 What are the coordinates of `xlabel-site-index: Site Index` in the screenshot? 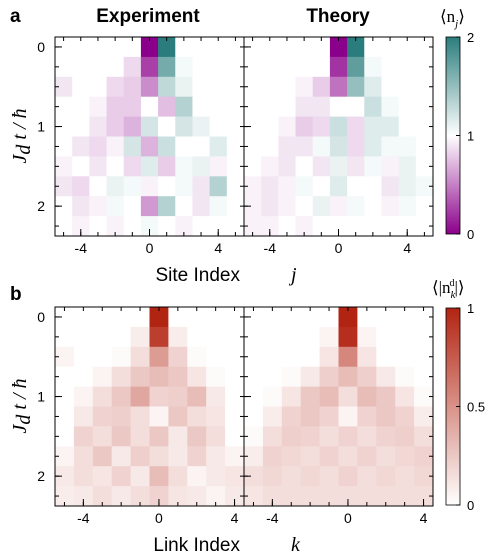 It's located at (198, 275).